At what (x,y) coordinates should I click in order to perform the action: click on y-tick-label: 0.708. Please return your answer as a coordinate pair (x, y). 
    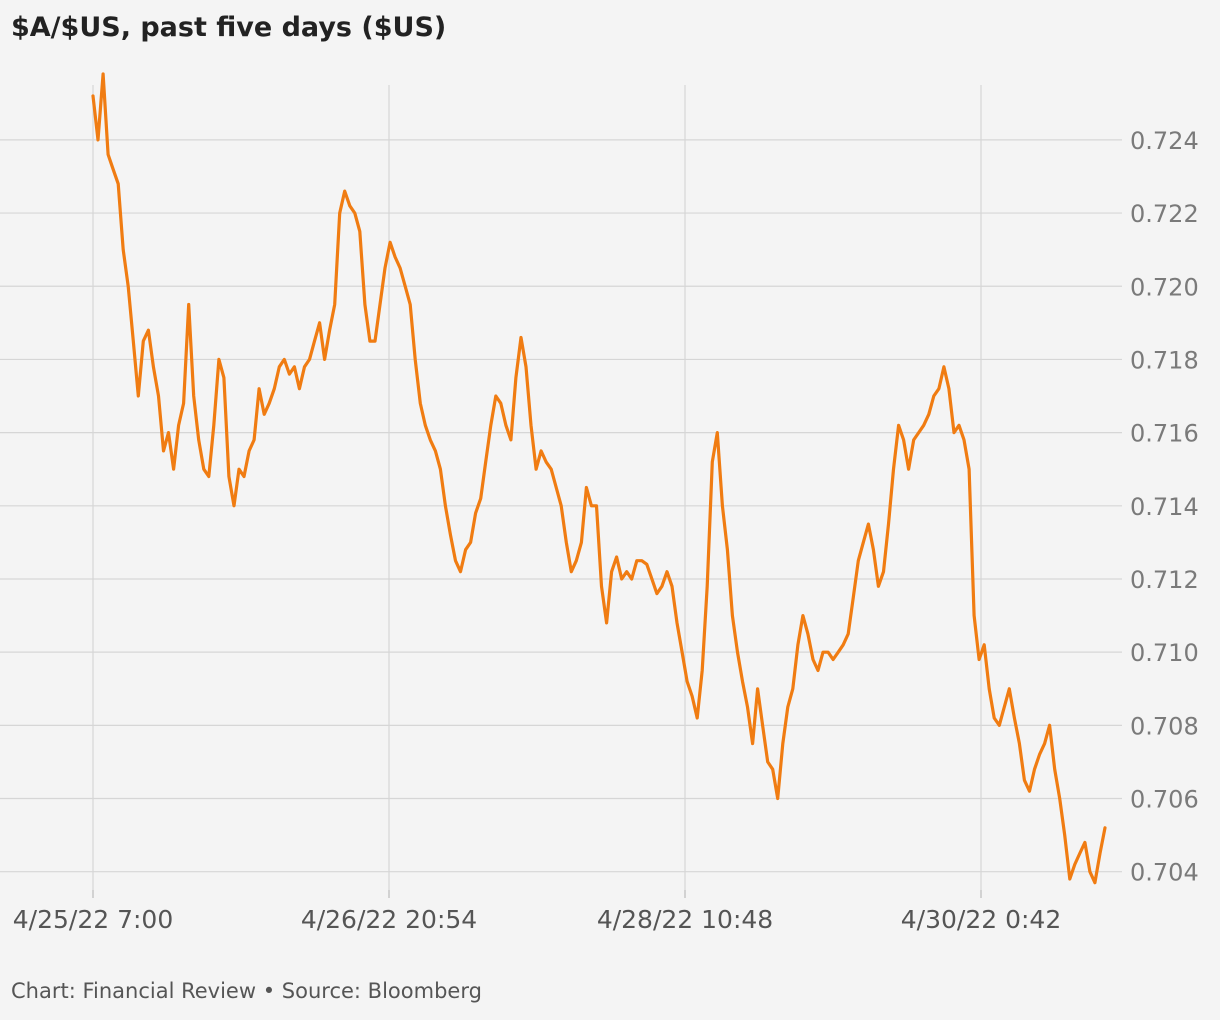
    Looking at the image, I should click on (1164, 726).